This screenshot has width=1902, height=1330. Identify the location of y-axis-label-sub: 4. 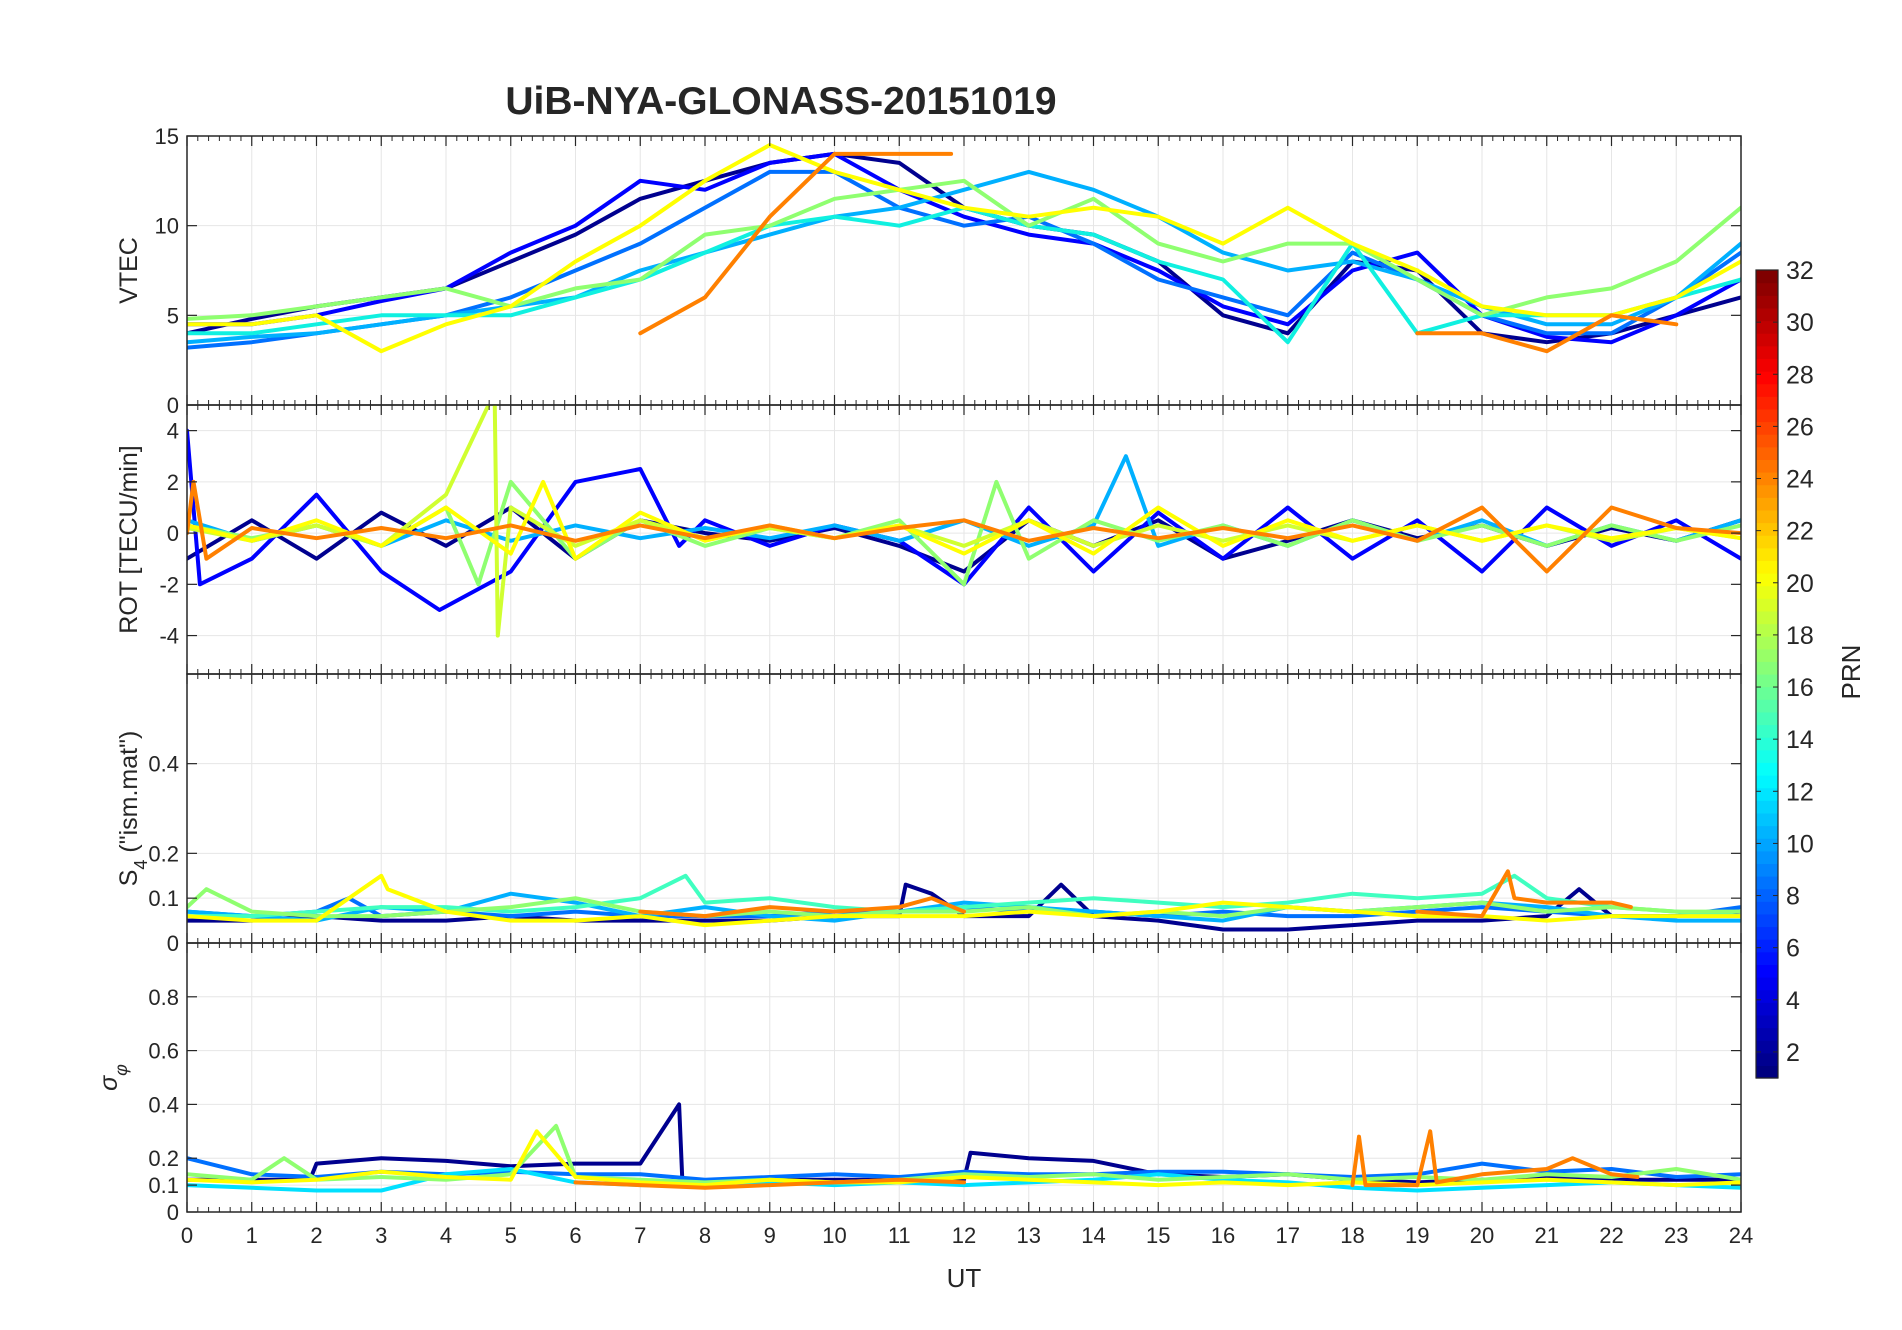
(141, 865).